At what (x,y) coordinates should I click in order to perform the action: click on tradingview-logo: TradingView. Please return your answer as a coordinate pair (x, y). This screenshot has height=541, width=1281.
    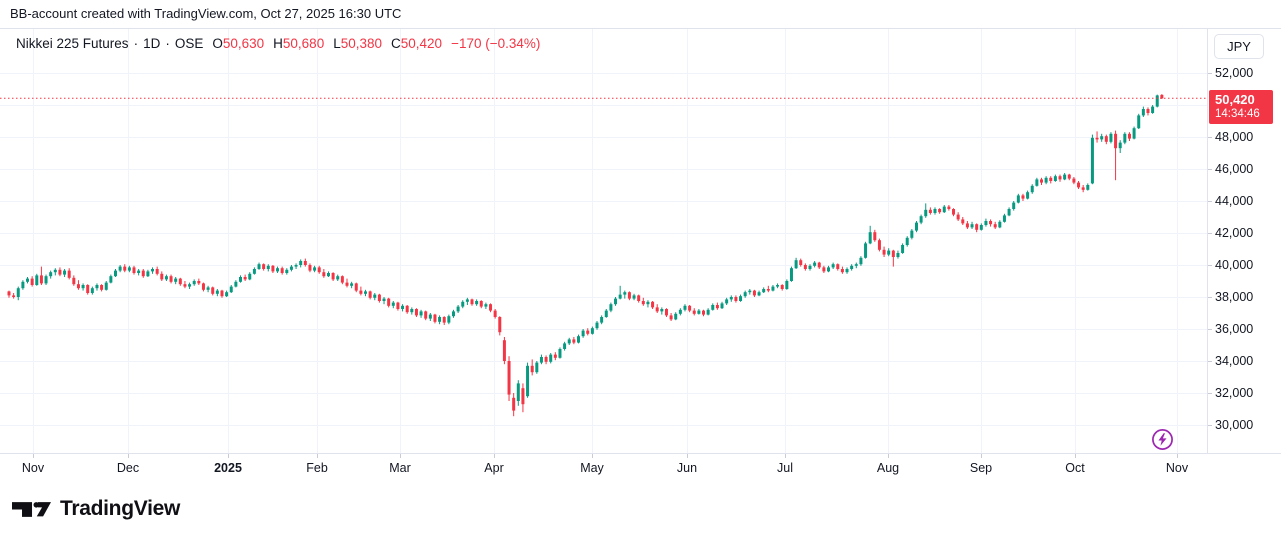
    Looking at the image, I should click on (96, 509).